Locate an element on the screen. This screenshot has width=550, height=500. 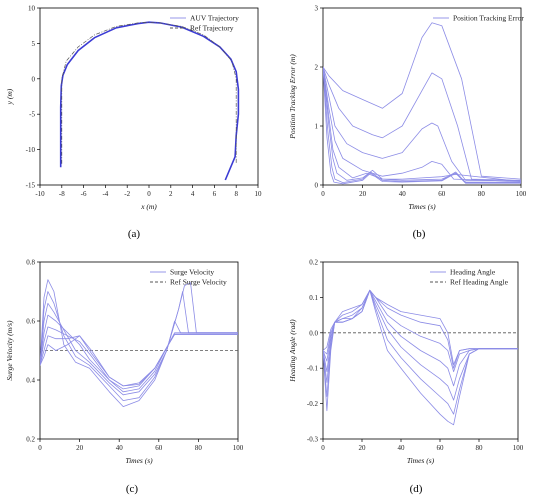
panel-label: (b) is located at coordinates (419, 234).